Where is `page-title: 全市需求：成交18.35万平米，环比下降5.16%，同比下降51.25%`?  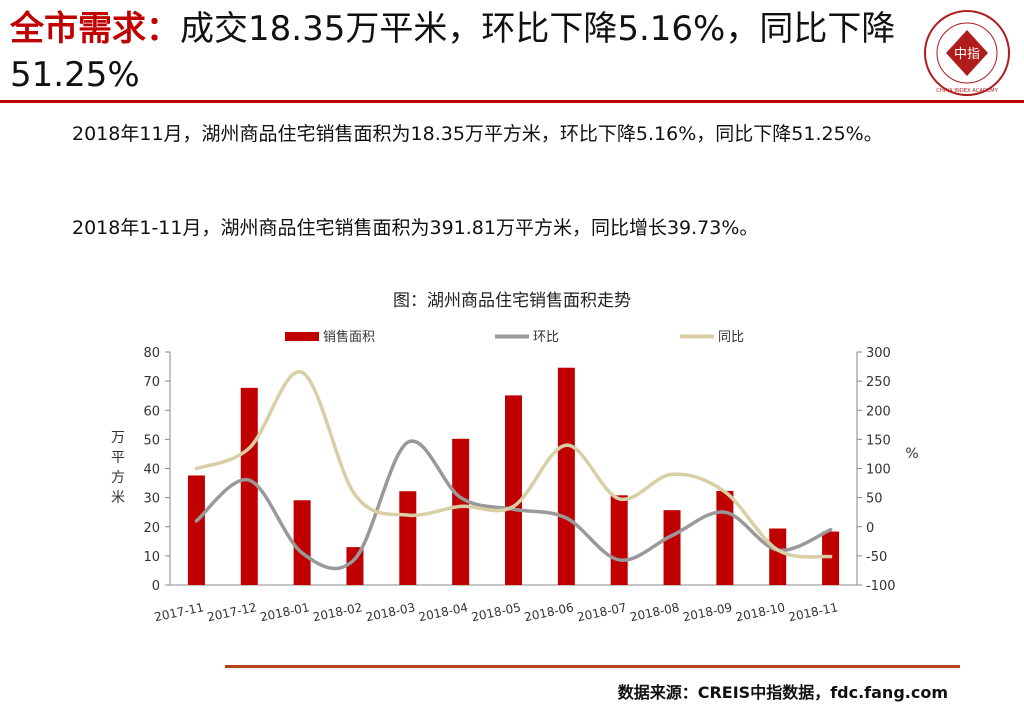
page-title: 全市需求：成交18.35万平米，环比下降5.16%，同比下降51.25% is located at coordinates (460, 52).